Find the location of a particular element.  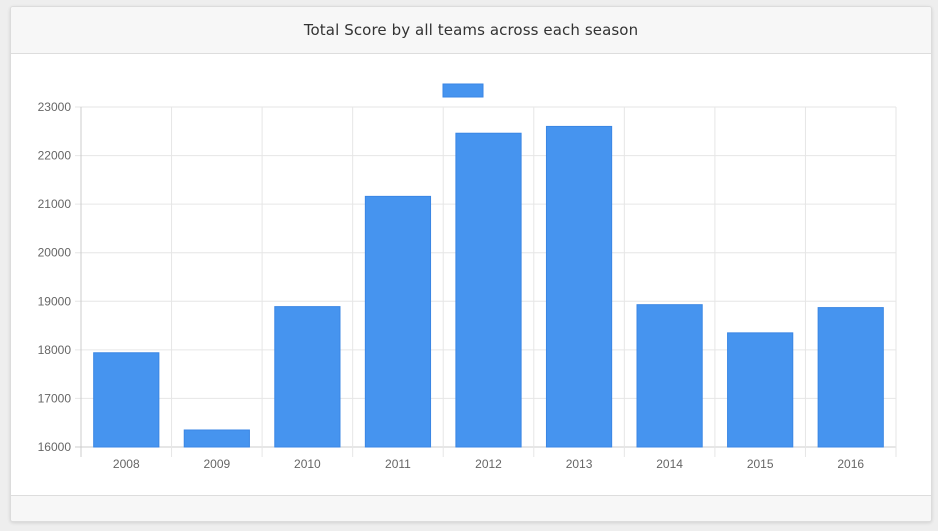

y-tick-label: 21000 is located at coordinates (55, 204).